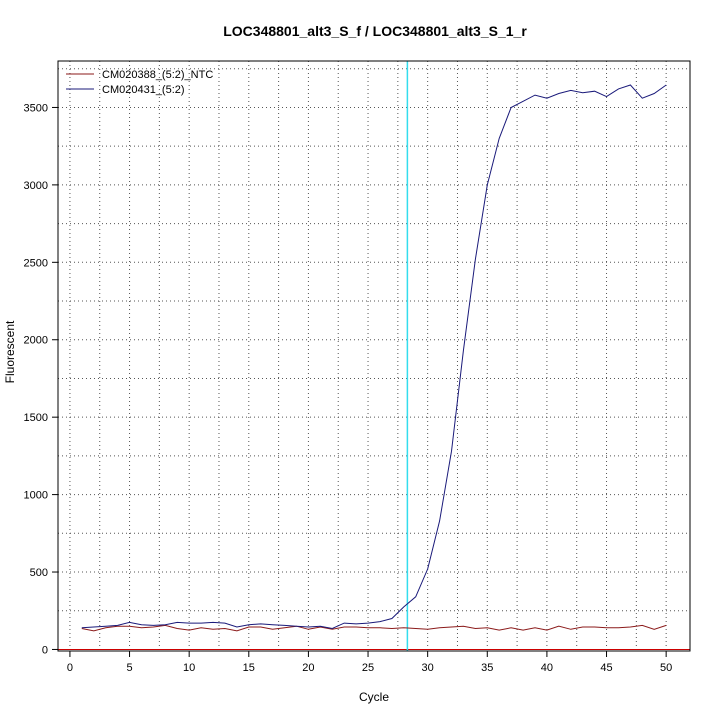 This screenshot has height=720, width=720. Describe the element at coordinates (36, 341) in the screenshot. I see `y-tick-label: 2000` at that location.